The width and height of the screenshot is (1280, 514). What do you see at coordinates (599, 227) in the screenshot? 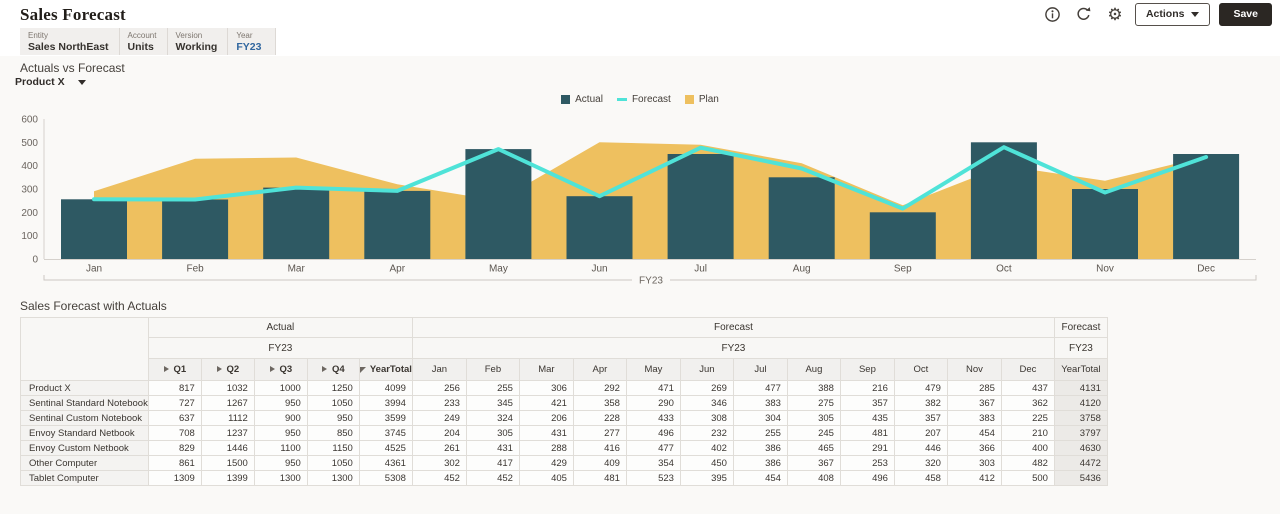
I see `actual-bar-jun` at bounding box center [599, 227].